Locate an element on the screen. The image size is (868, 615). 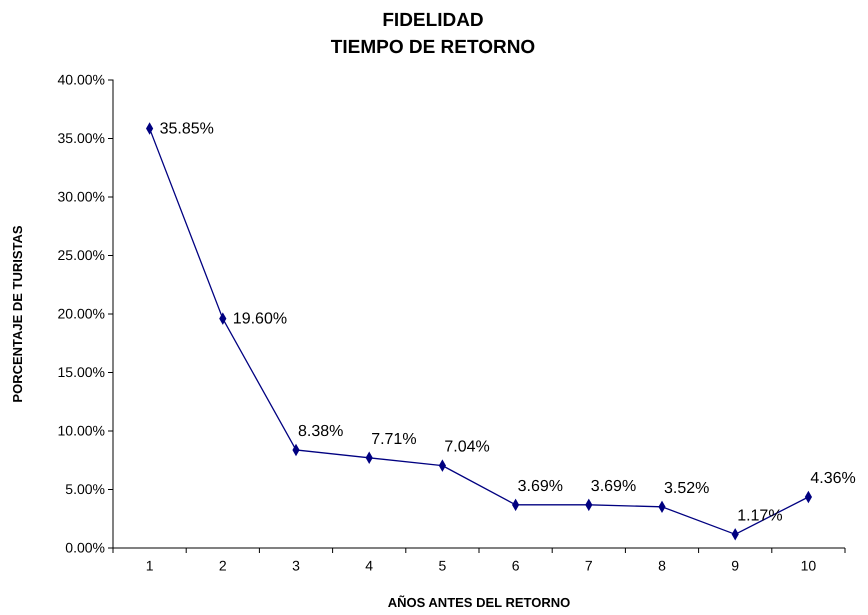
x-tick-label: 7 is located at coordinates (588, 566).